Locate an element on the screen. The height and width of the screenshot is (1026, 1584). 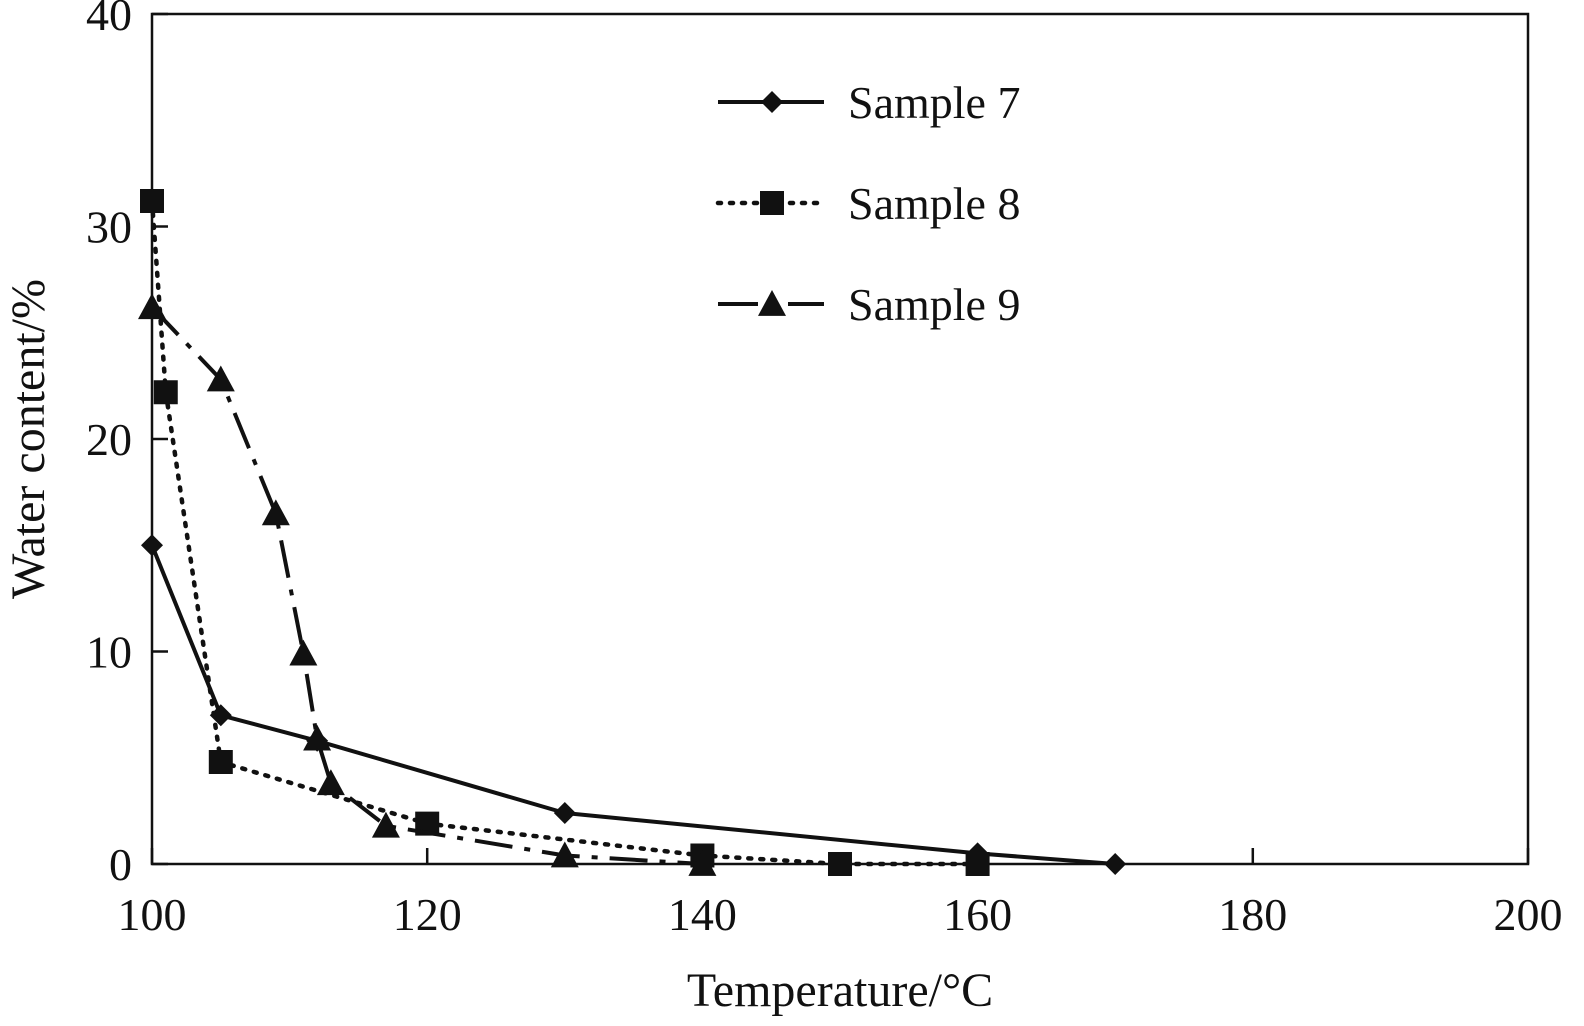
y-axis-title: Water content/% is located at coordinates (28, 439).